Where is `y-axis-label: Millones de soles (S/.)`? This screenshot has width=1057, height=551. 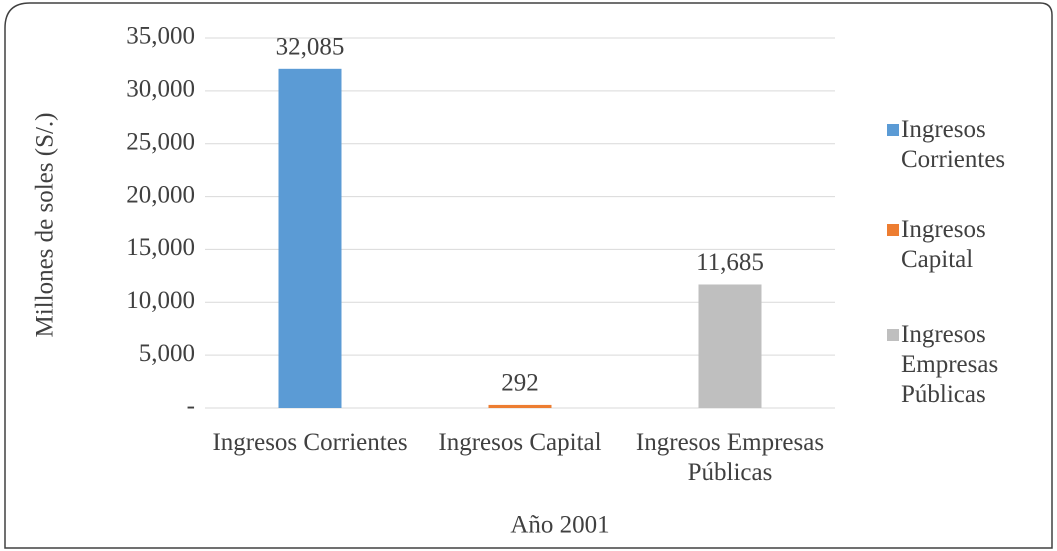 y-axis-label: Millones de soles (S/.) is located at coordinates (45, 225).